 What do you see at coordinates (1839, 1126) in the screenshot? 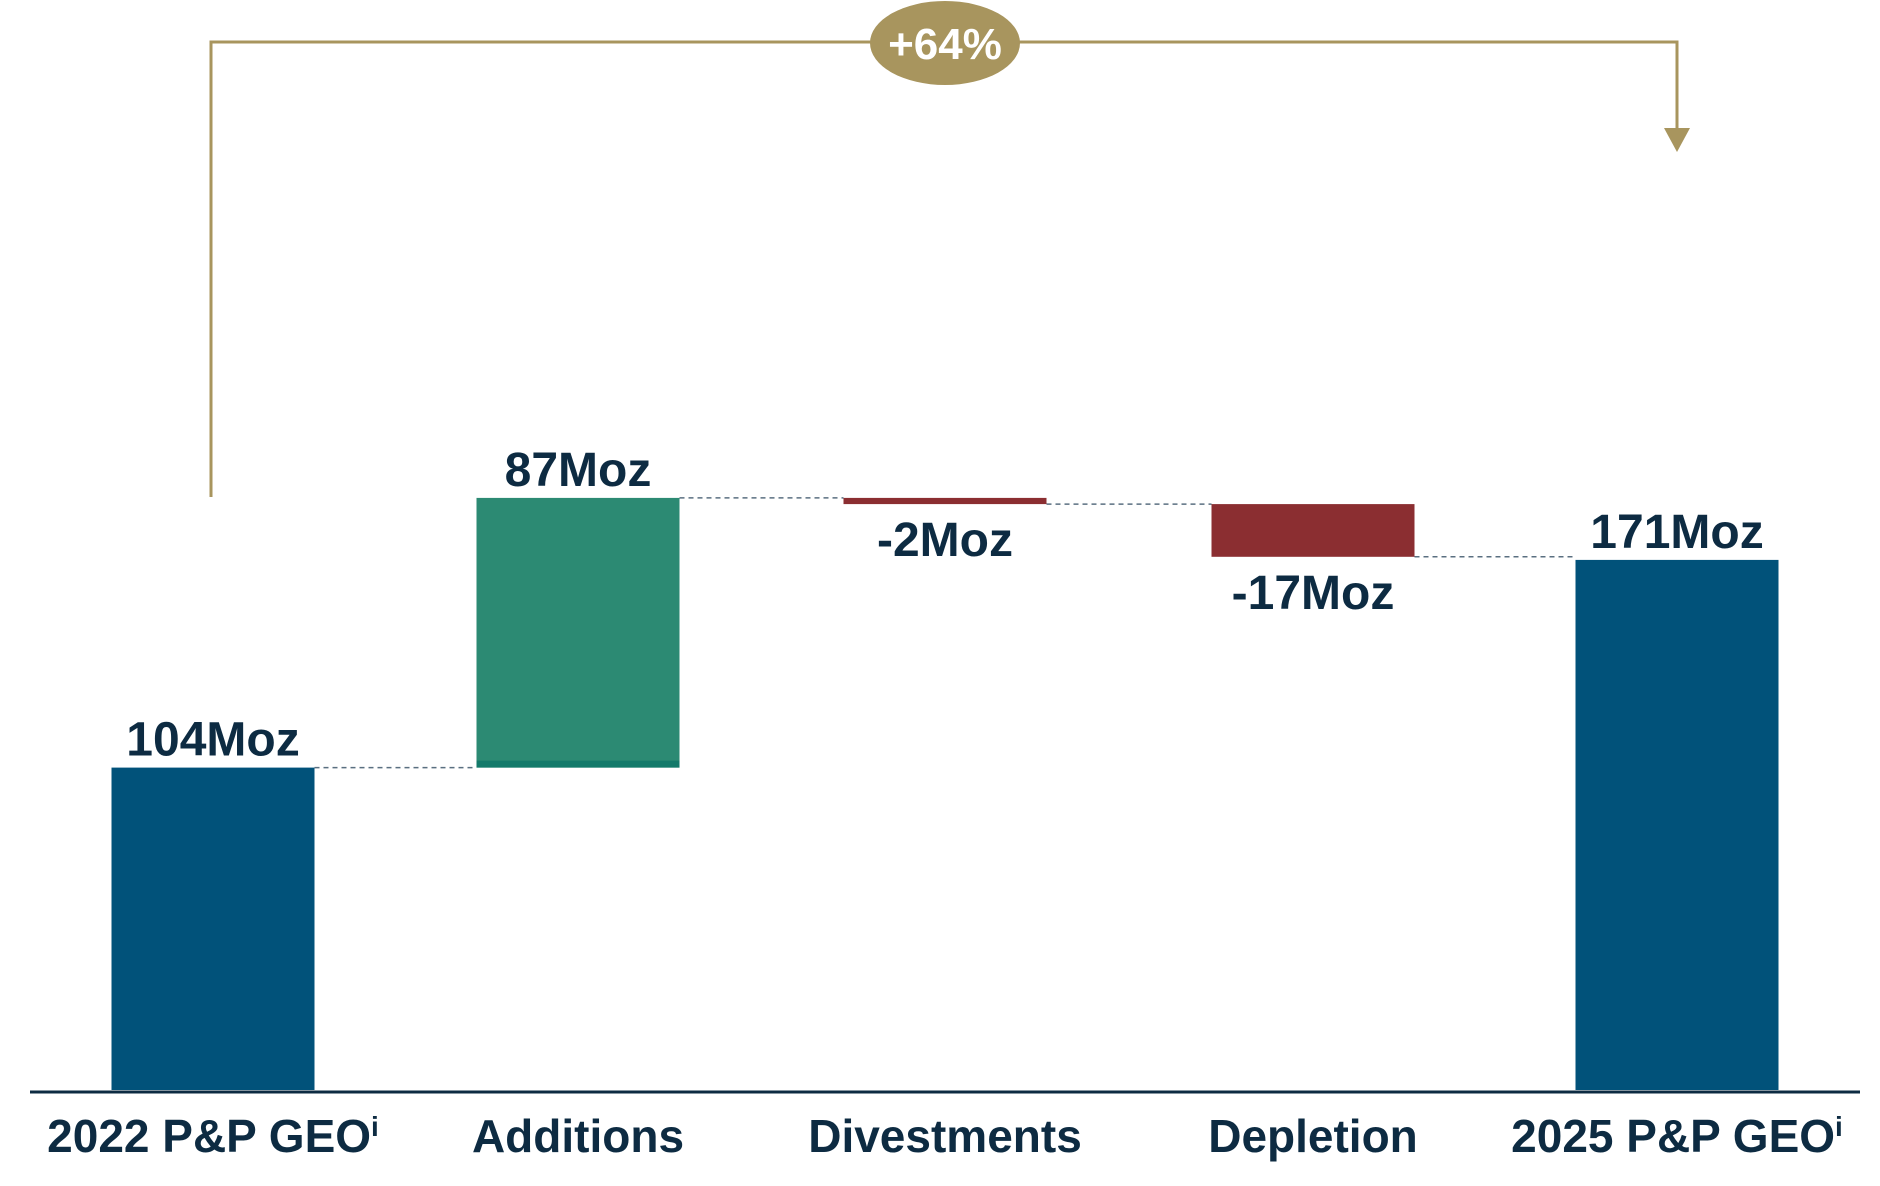
I see `category-superscript-5: i` at bounding box center [1839, 1126].